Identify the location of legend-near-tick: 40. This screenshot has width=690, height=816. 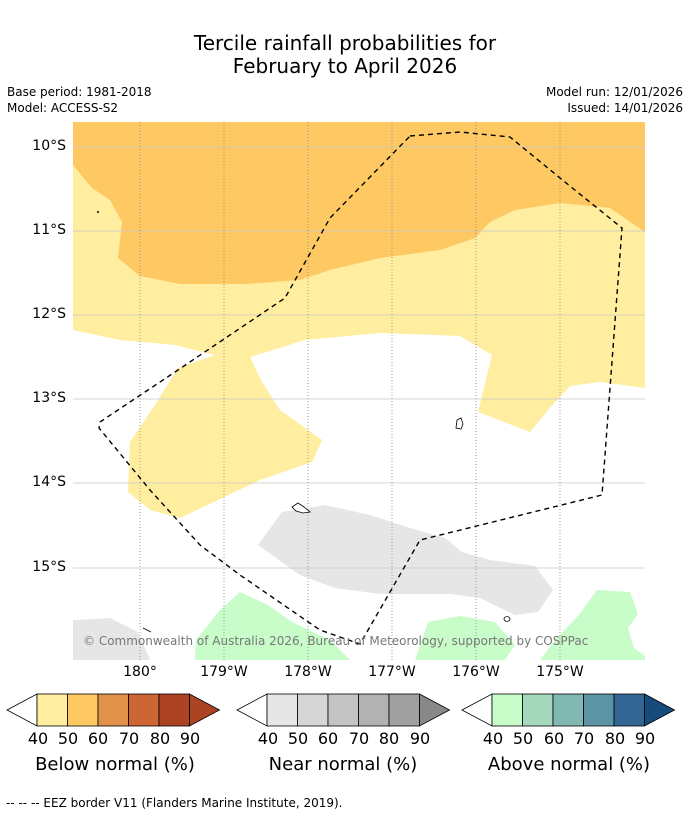
(268, 738).